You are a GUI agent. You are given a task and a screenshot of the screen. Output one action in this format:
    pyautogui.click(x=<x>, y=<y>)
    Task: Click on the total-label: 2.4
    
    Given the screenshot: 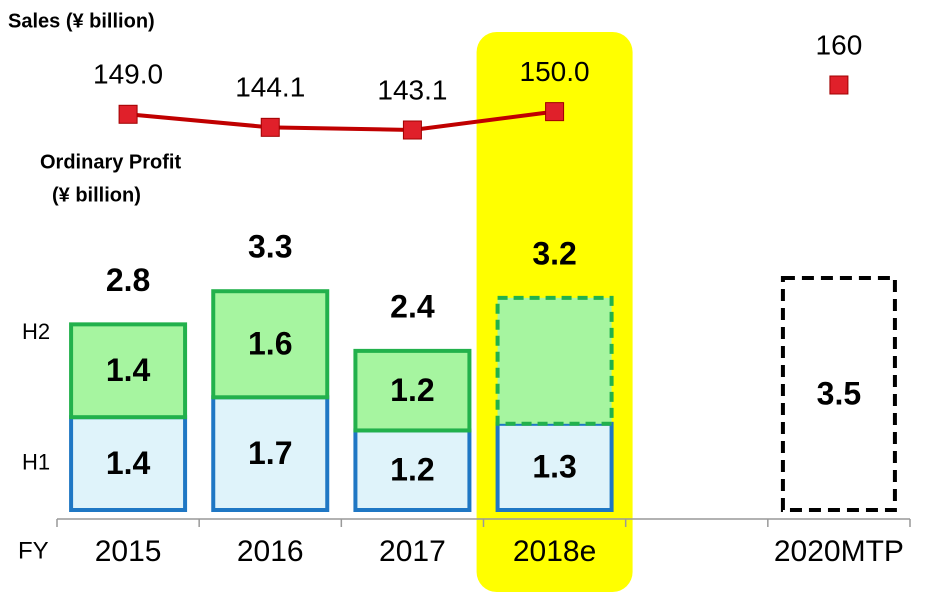 What is the action you would take?
    pyautogui.click(x=412, y=306)
    